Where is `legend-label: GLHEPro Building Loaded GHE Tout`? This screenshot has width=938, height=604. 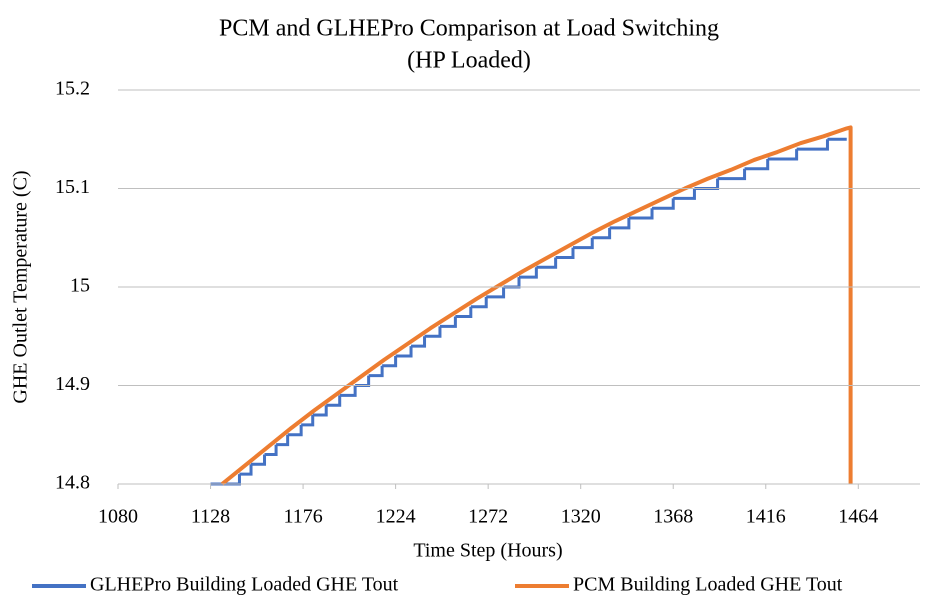 legend-label: GLHEPro Building Loaded GHE Tout is located at coordinates (244, 585).